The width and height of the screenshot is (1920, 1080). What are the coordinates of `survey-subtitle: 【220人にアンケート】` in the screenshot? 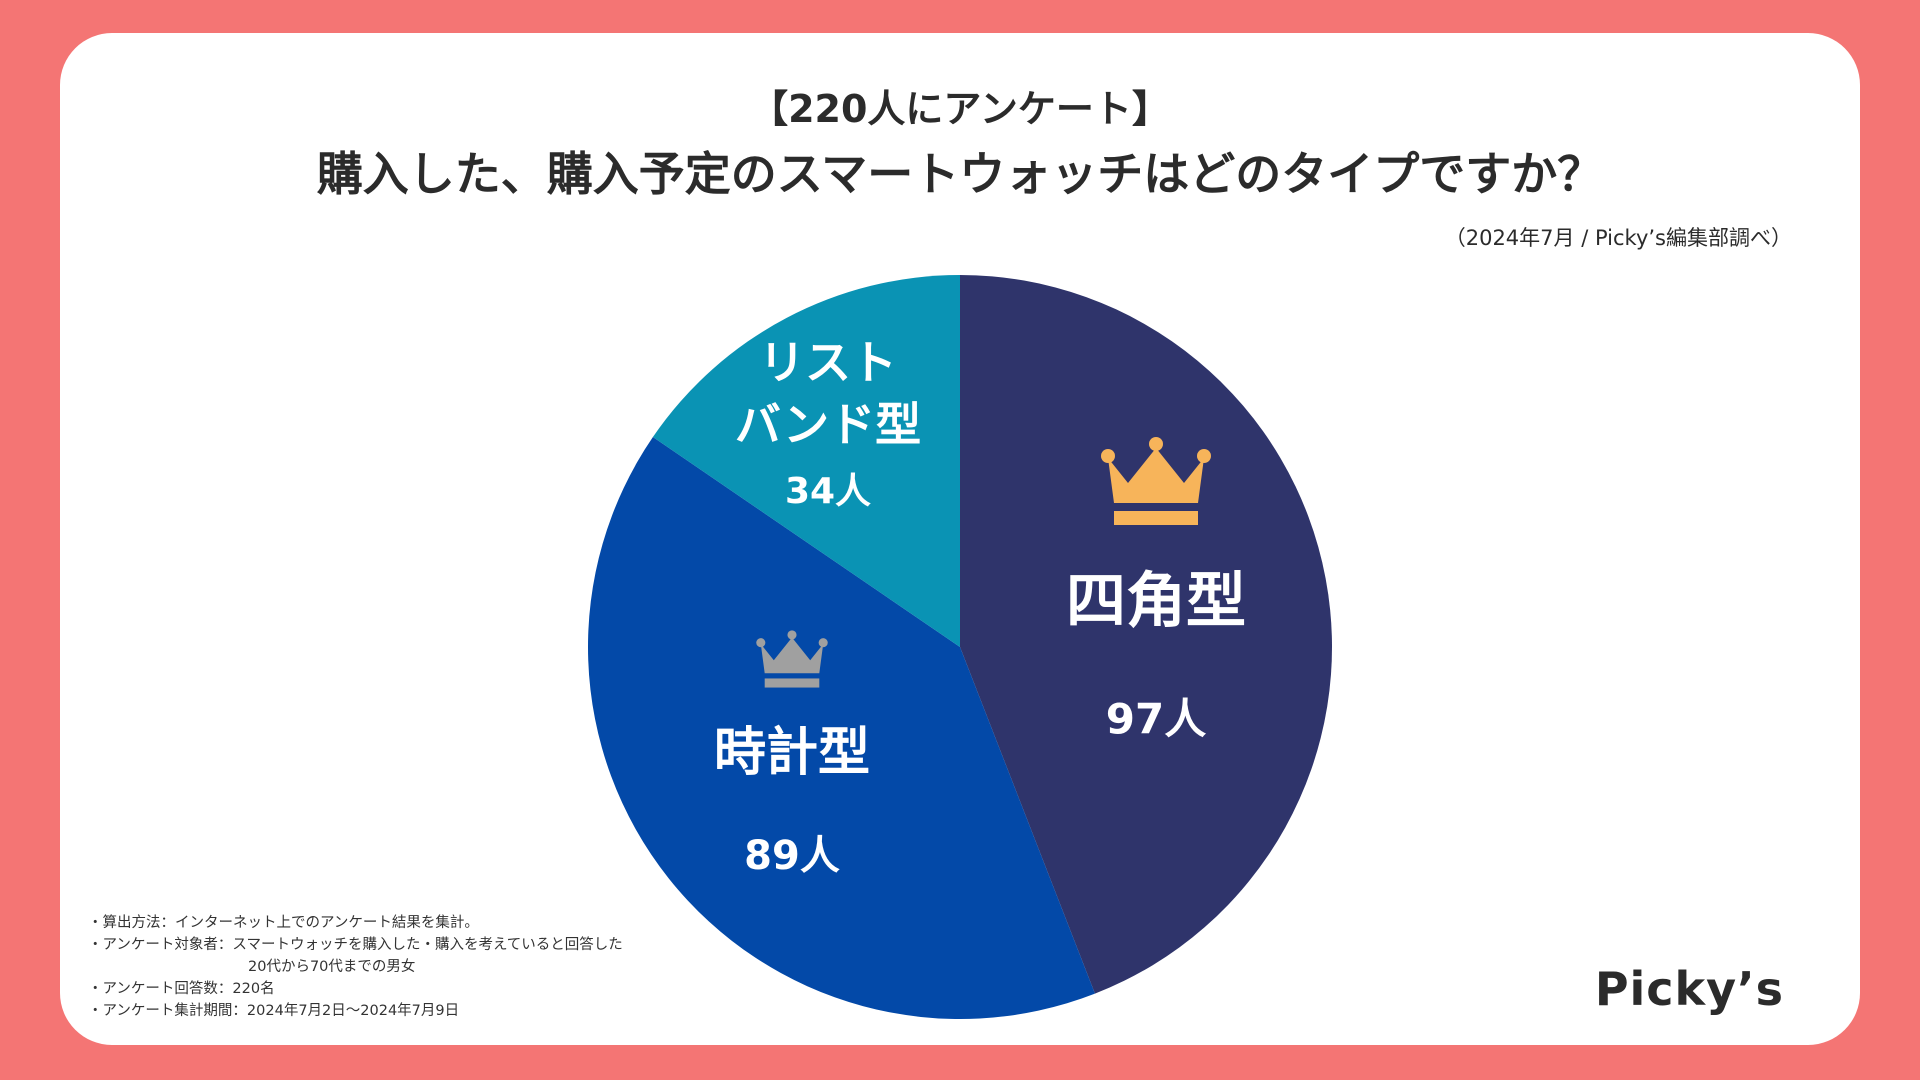 It's located at (960, 109).